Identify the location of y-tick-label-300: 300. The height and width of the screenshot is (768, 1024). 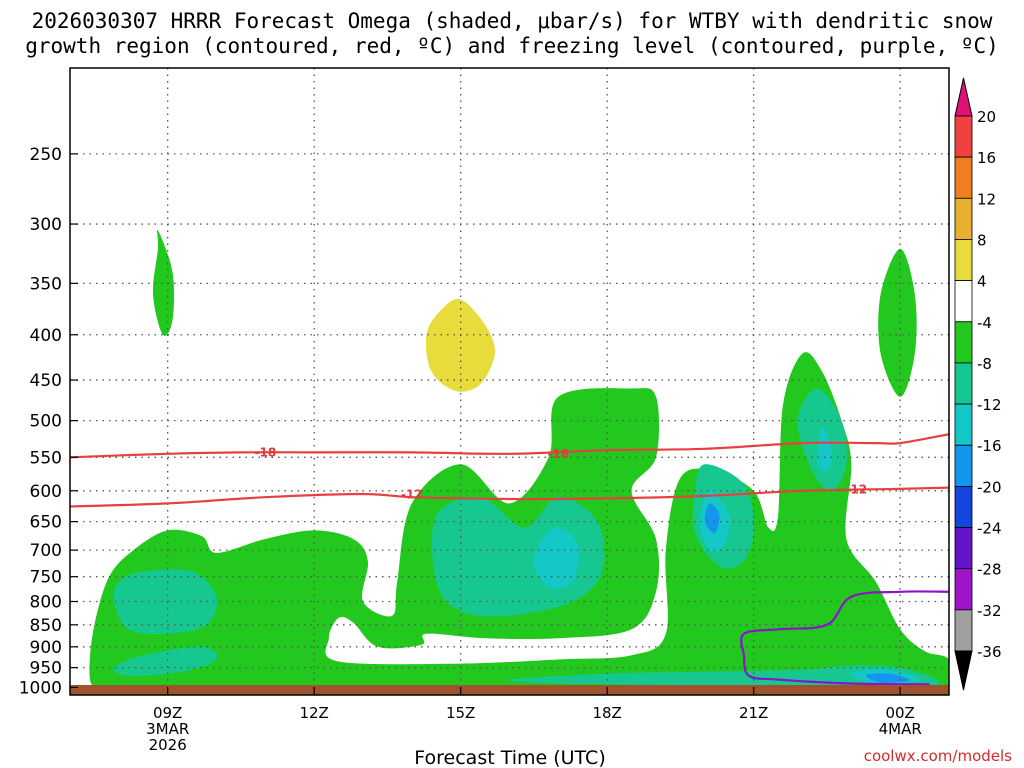
(46, 225).